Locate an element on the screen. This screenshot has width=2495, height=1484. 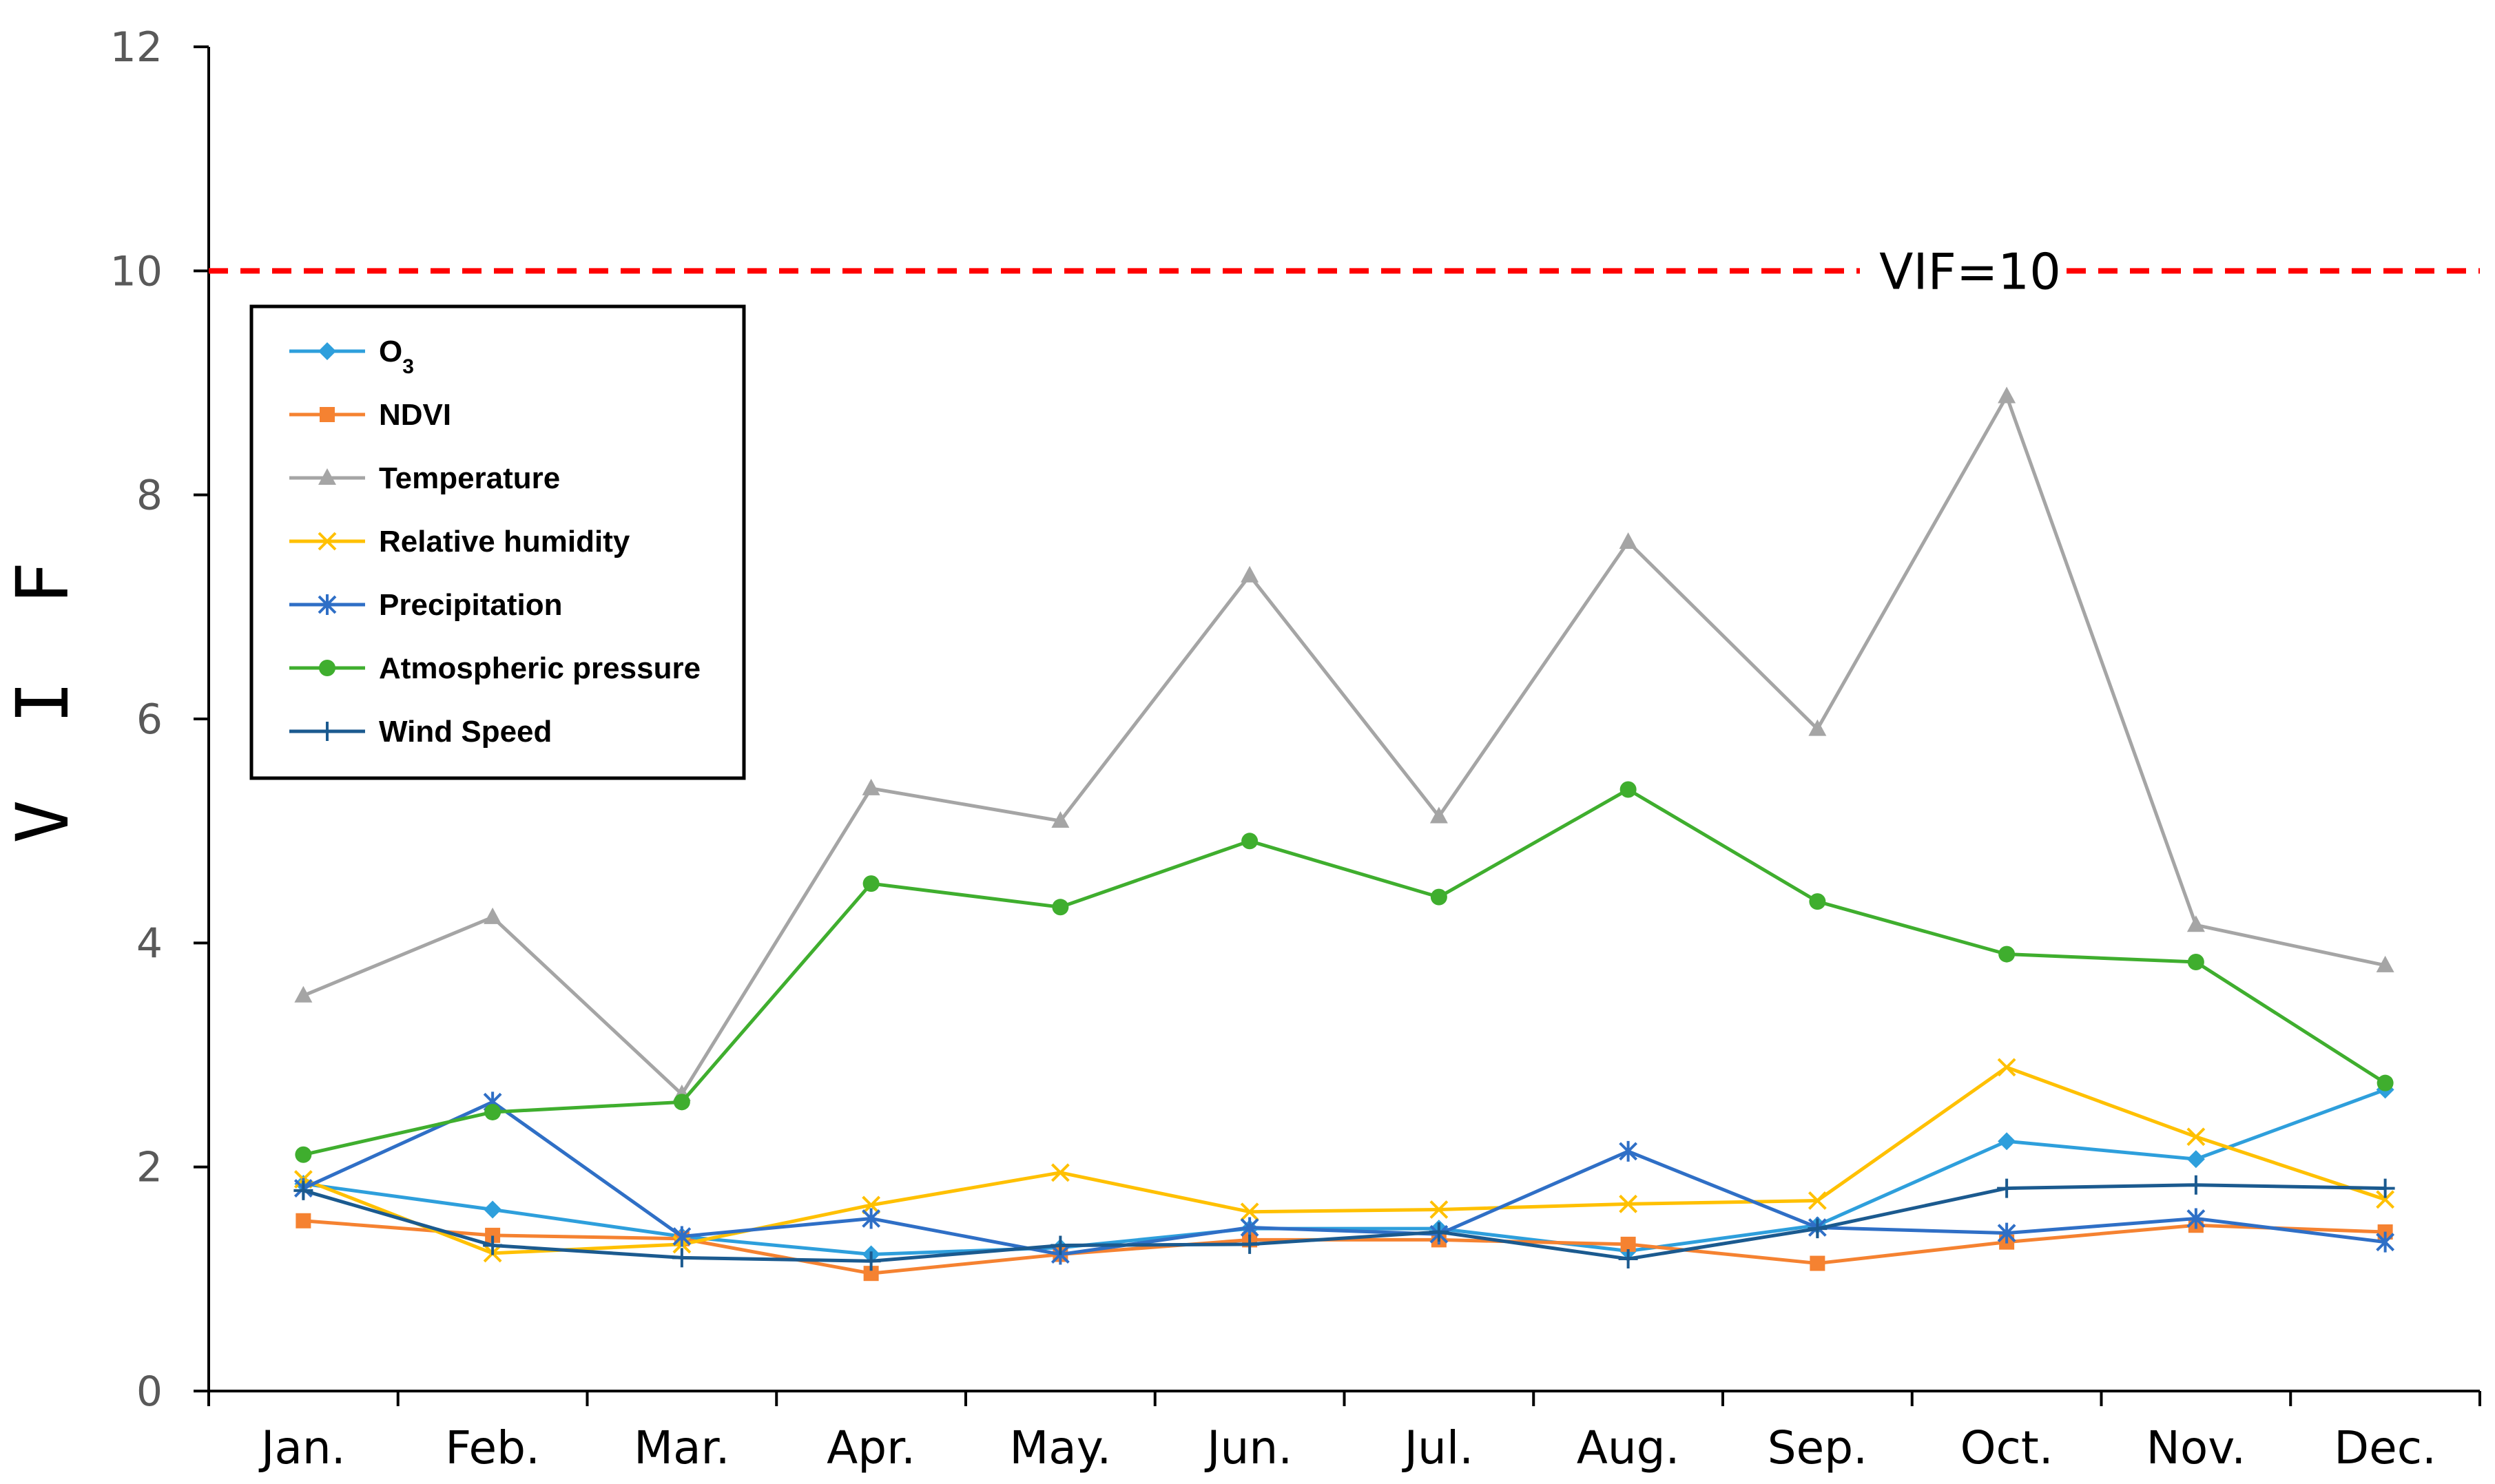
legend-label-relative-humidity: Relative humidity is located at coordinates (504, 541).